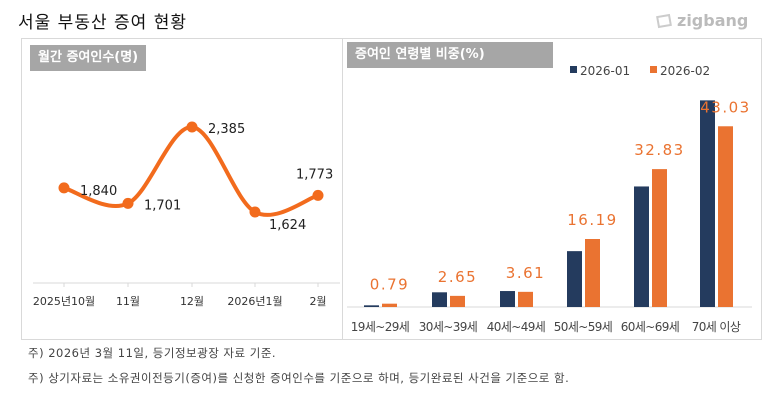 Image resolution: width=778 pixels, height=410 pixels. Describe the element at coordinates (448, 327) in the screenshot. I see `x-tick-label: 30세~39세` at that location.